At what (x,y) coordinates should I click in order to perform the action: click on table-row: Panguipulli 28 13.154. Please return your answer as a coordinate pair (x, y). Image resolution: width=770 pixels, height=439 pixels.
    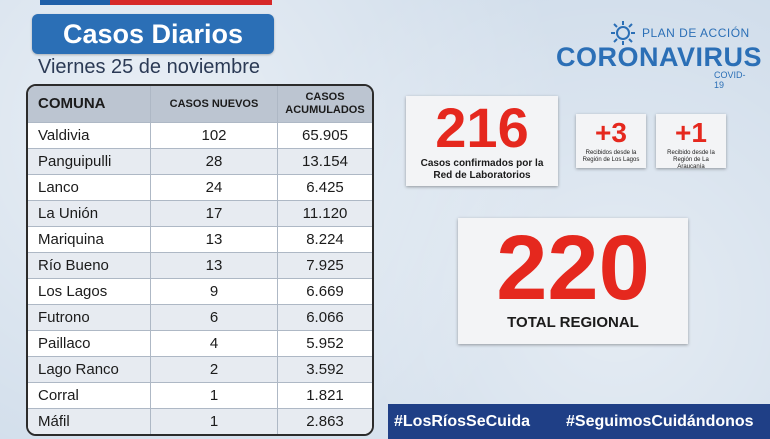
    Looking at the image, I should click on (200, 160).